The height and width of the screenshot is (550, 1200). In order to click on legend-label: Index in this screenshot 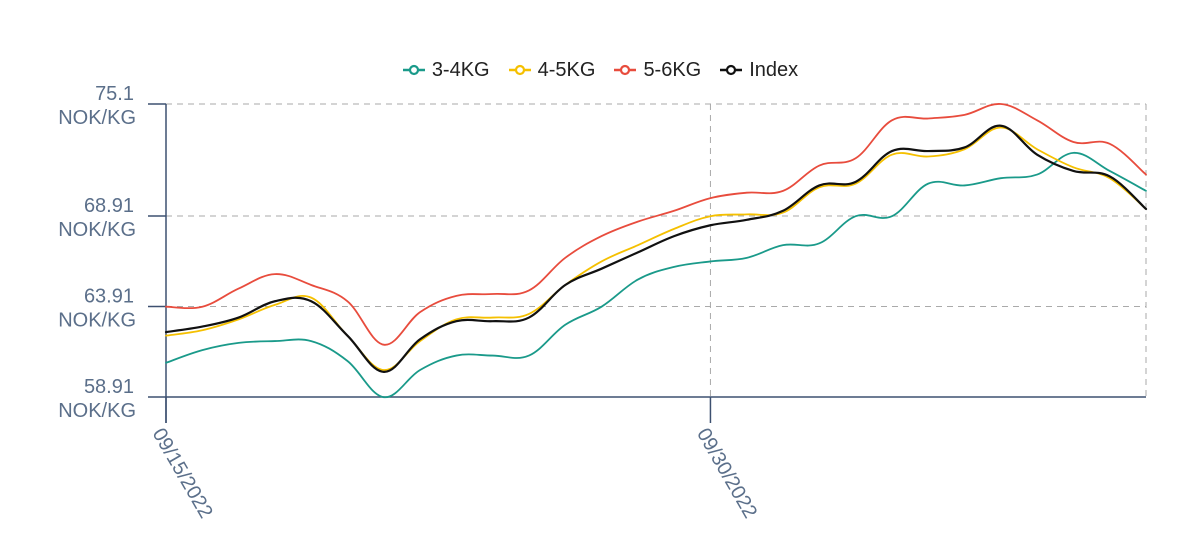, I will do `click(774, 70)`.